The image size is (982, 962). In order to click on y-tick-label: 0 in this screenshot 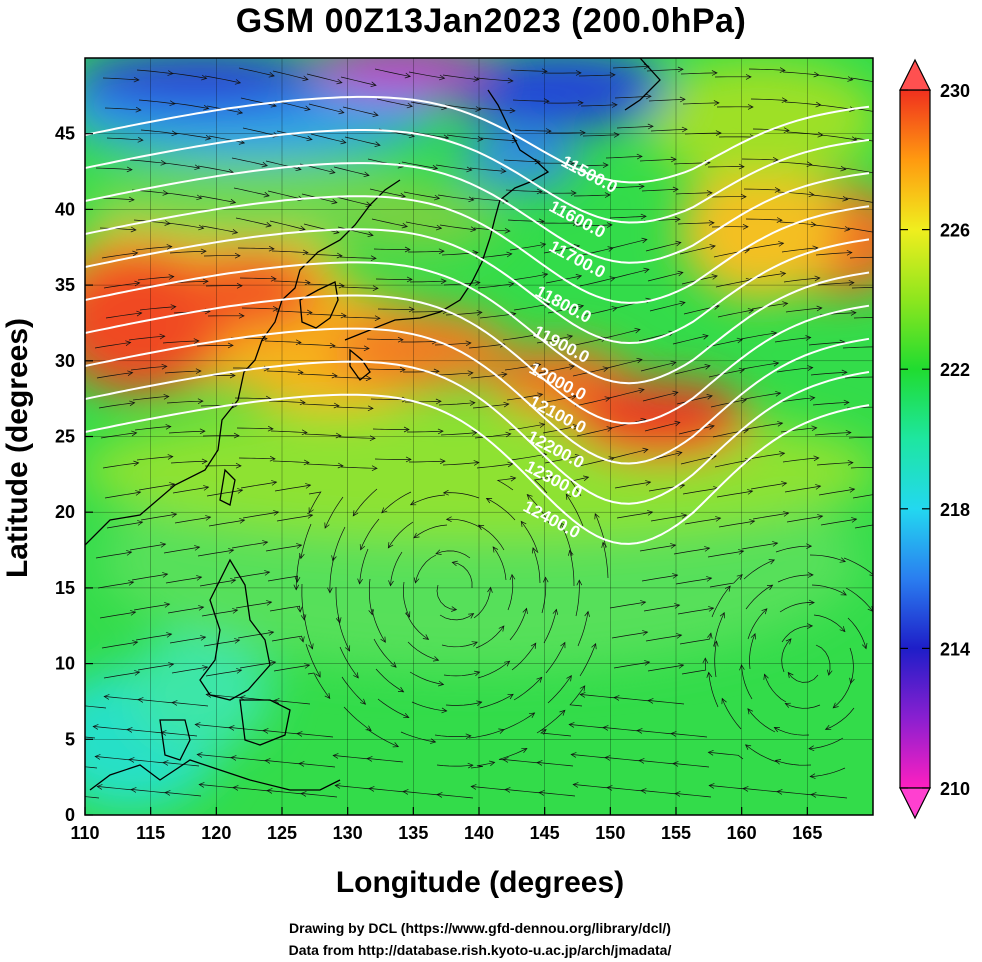, I will do `click(70, 815)`.